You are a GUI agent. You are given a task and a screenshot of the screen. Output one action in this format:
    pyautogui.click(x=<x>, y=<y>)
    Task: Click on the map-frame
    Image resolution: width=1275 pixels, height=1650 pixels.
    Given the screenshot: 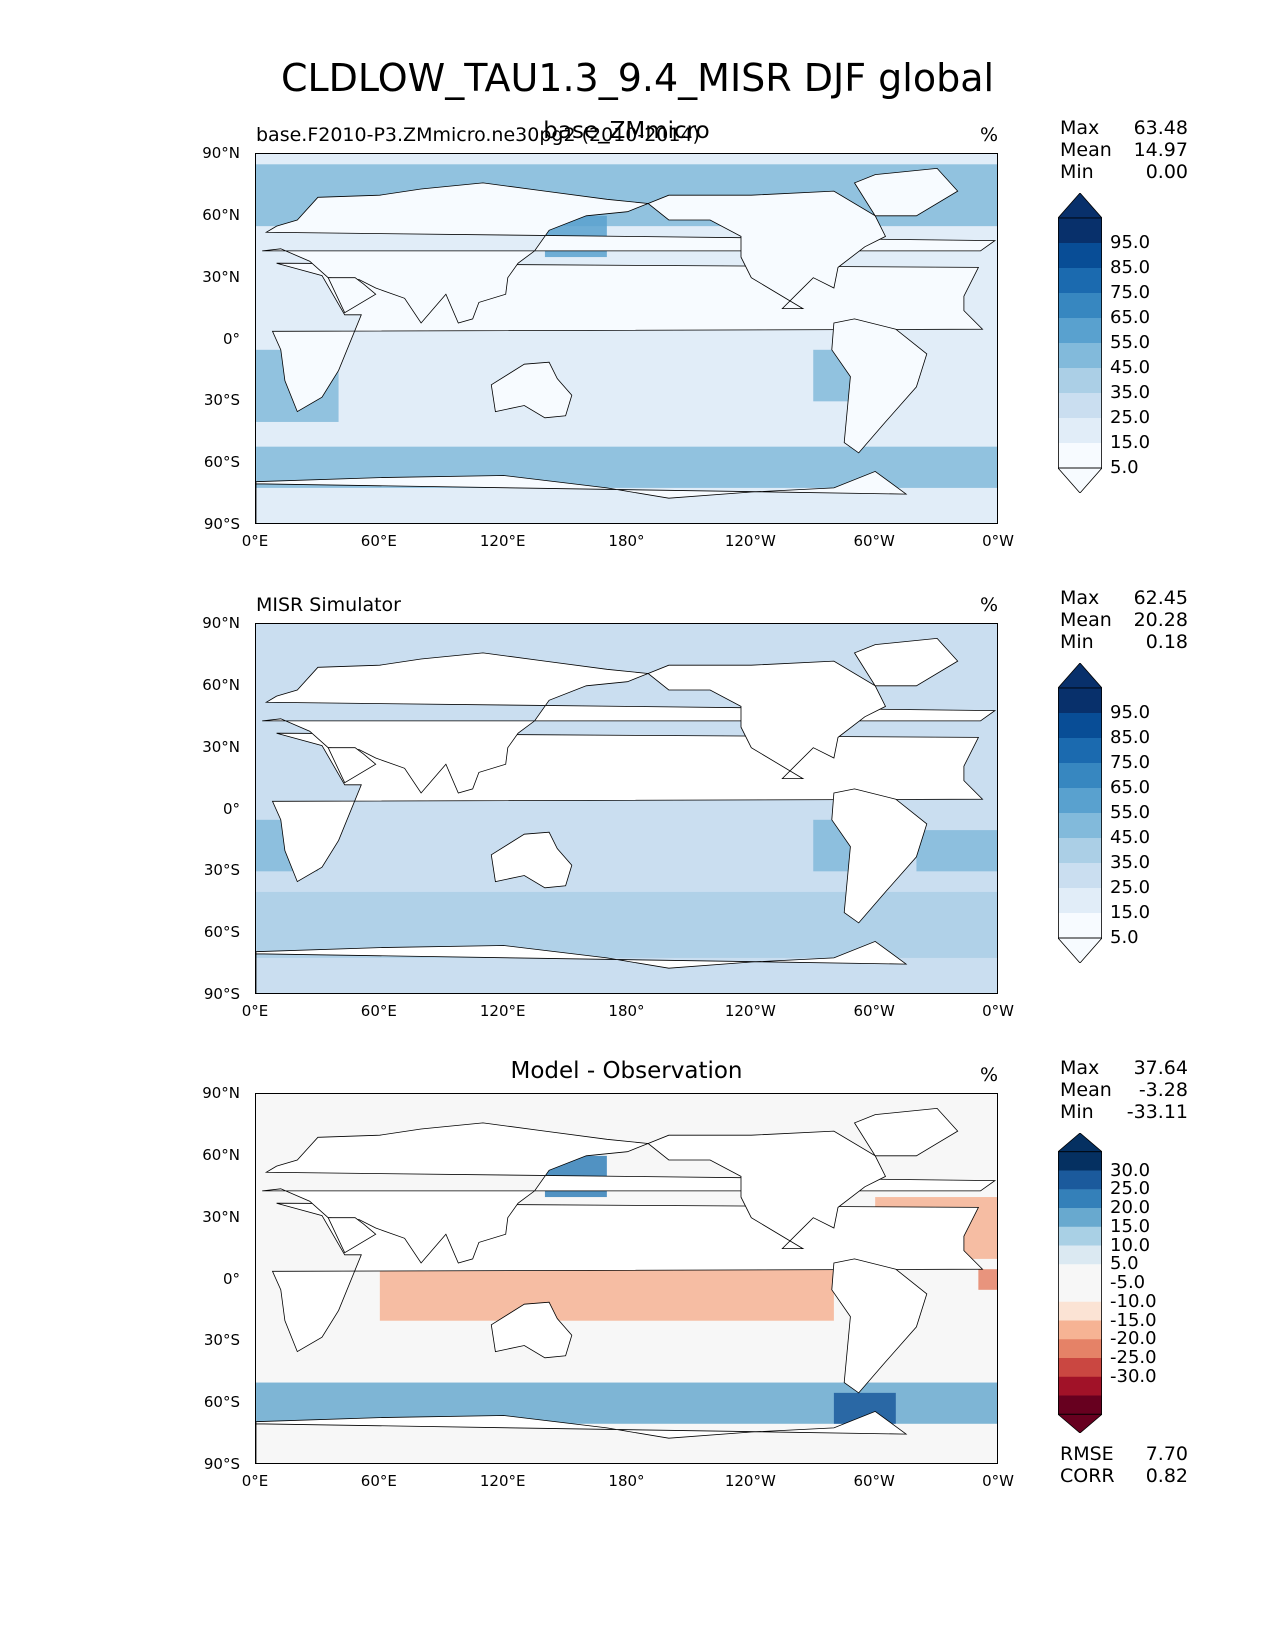 What is the action you would take?
    pyautogui.click(x=626, y=338)
    